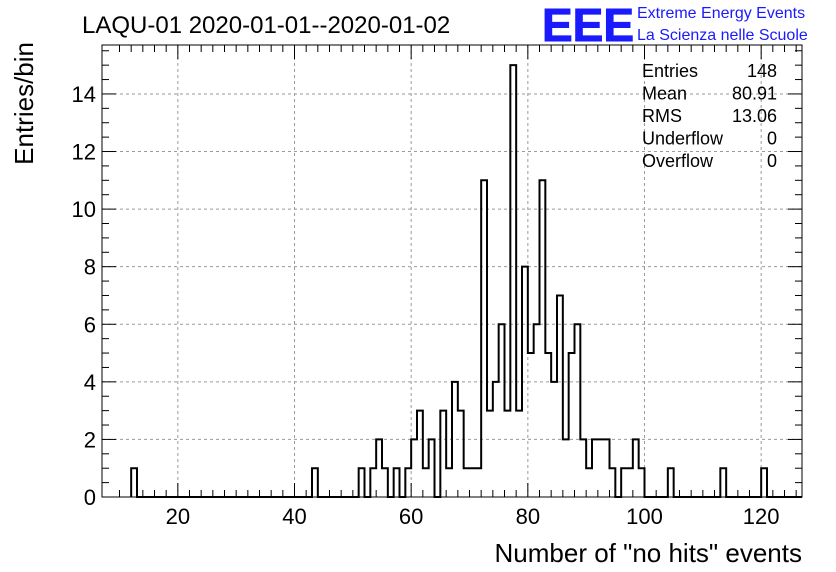  What do you see at coordinates (754, 116) in the screenshot?
I see `stats-value: 13.06` at bounding box center [754, 116].